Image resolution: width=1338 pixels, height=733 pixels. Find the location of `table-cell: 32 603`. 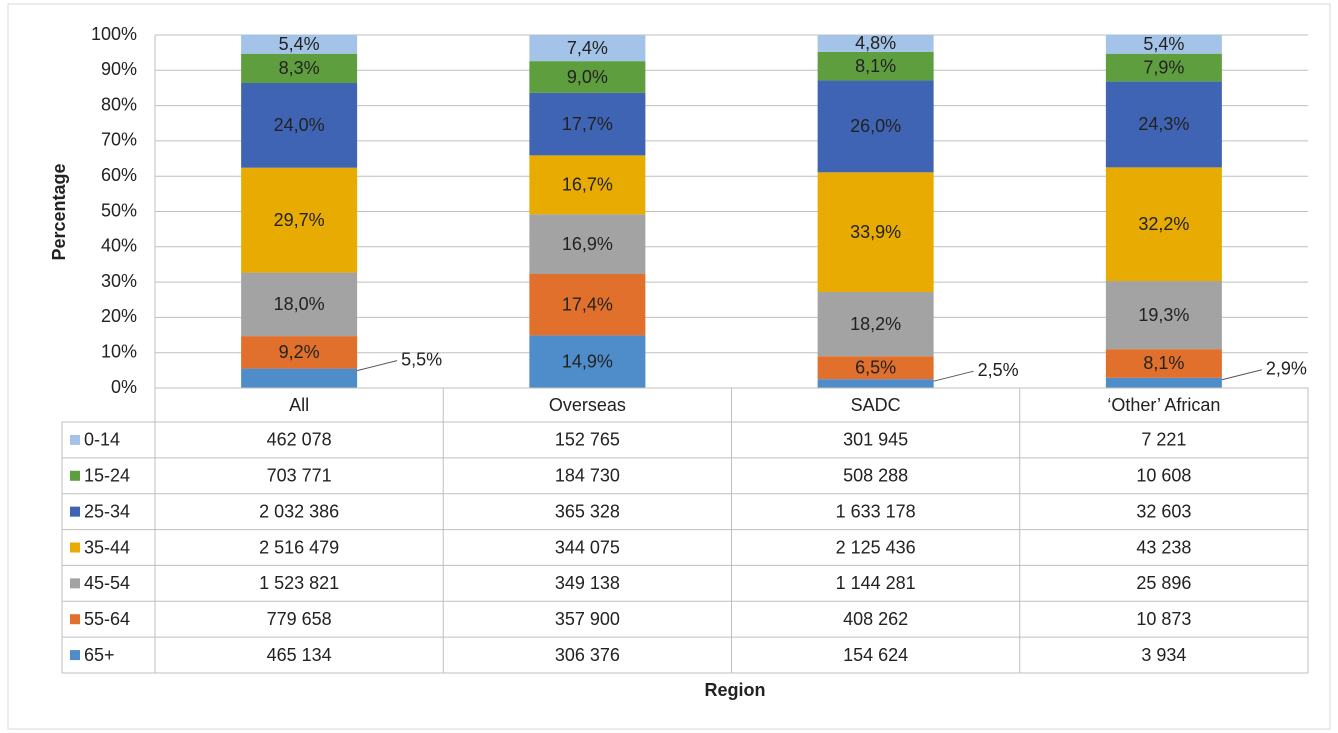

table-cell: 32 603 is located at coordinates (1163, 511).